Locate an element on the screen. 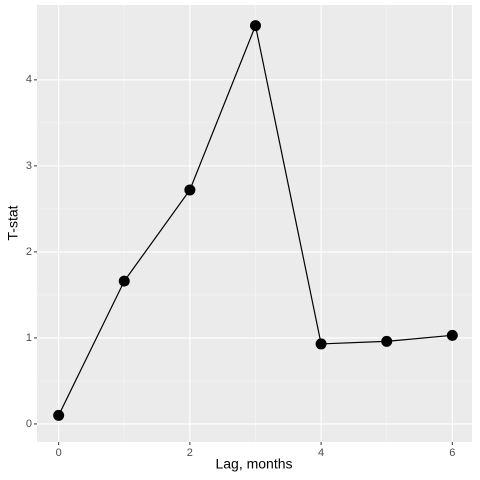  x-tick-label: 4 is located at coordinates (321, 453).